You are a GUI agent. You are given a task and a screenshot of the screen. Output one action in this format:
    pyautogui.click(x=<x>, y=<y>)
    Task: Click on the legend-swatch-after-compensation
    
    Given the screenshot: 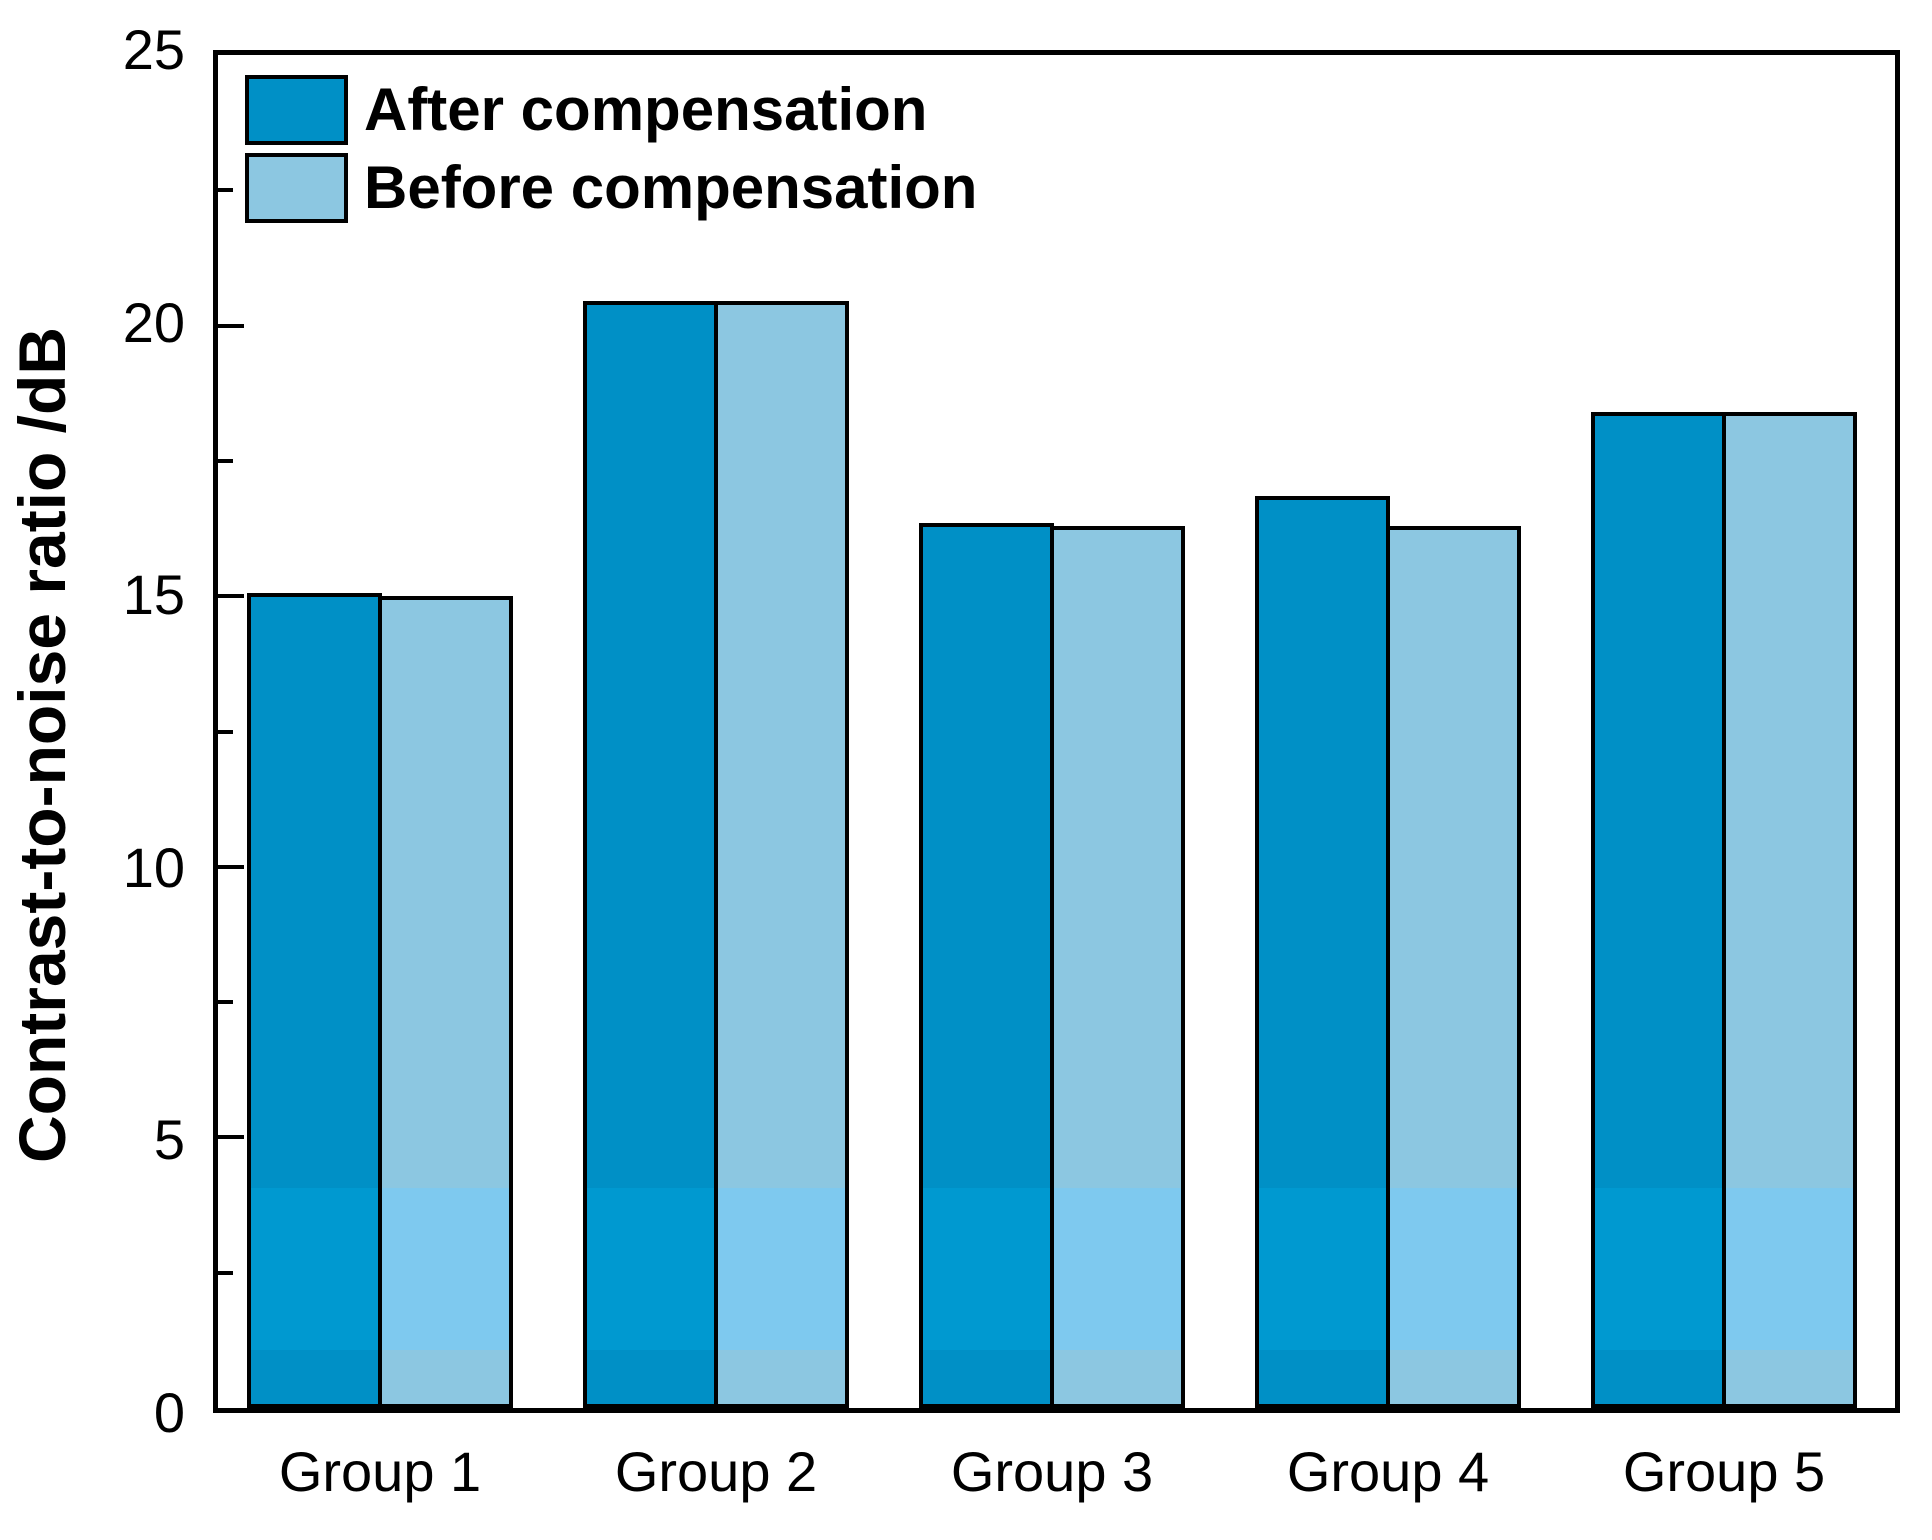 What is the action you would take?
    pyautogui.click(x=296, y=110)
    